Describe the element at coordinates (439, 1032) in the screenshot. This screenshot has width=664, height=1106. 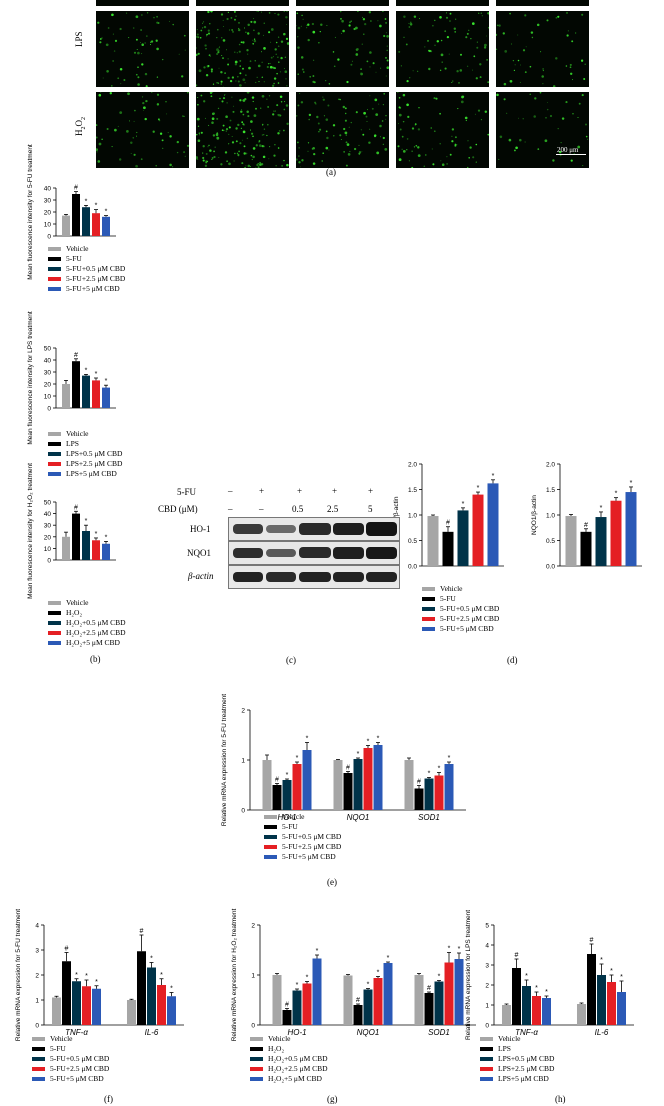
I see `x-tick-label: SOD1` at that location.